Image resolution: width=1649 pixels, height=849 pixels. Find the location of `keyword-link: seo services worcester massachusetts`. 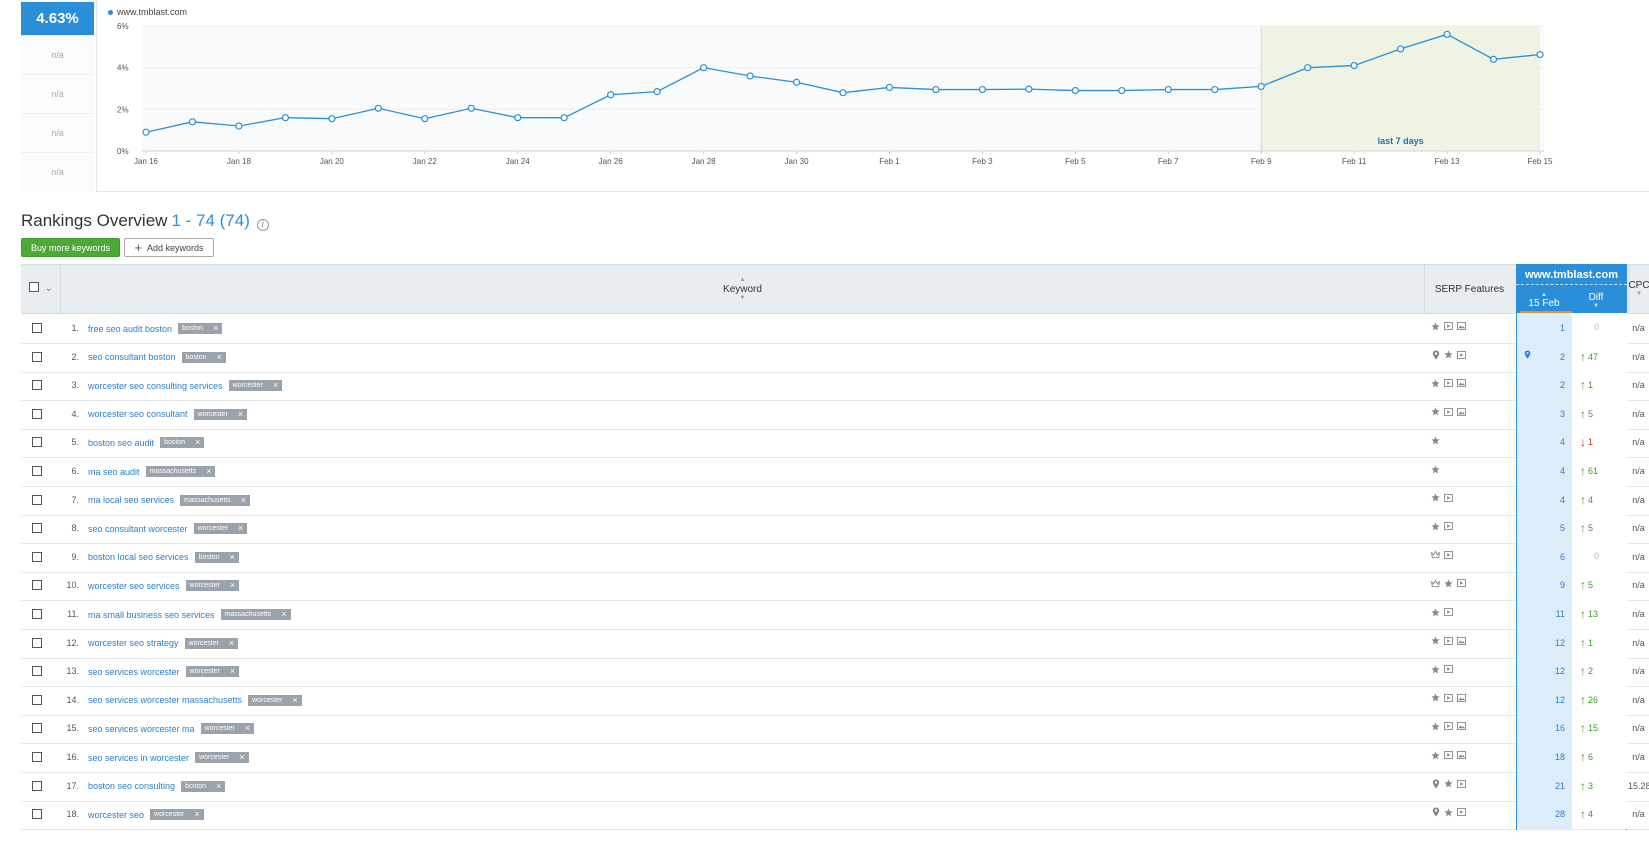

keyword-link: seo services worcester massachusetts is located at coordinates (165, 700).